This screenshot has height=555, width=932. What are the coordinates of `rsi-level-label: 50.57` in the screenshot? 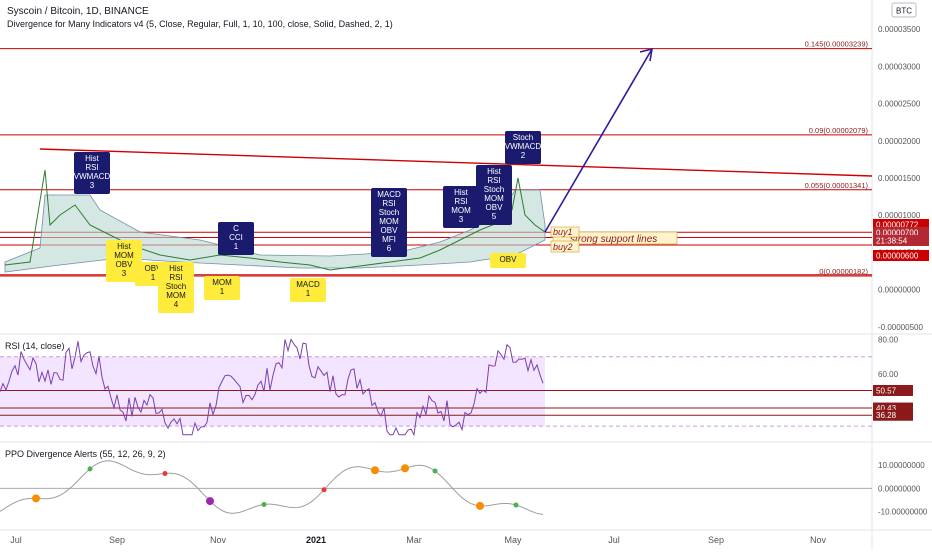 It's located at (886, 390).